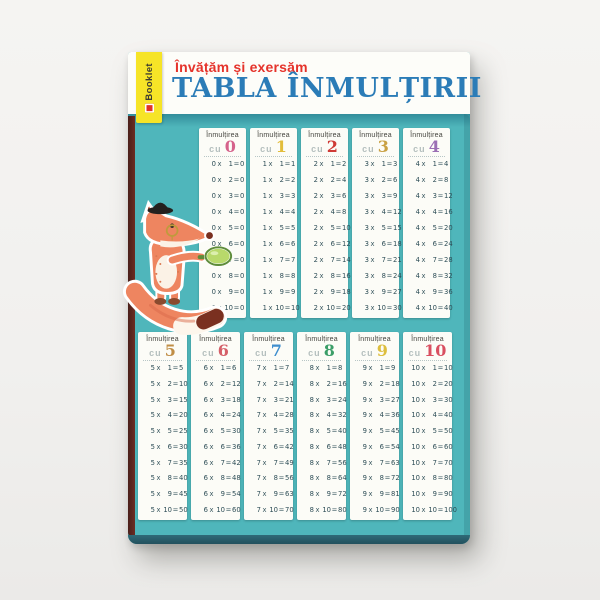 Image resolution: width=600 pixels, height=600 pixels. Describe the element at coordinates (169, 494) in the screenshot. I see `equation-row: 5 x 9 = 45` at that location.